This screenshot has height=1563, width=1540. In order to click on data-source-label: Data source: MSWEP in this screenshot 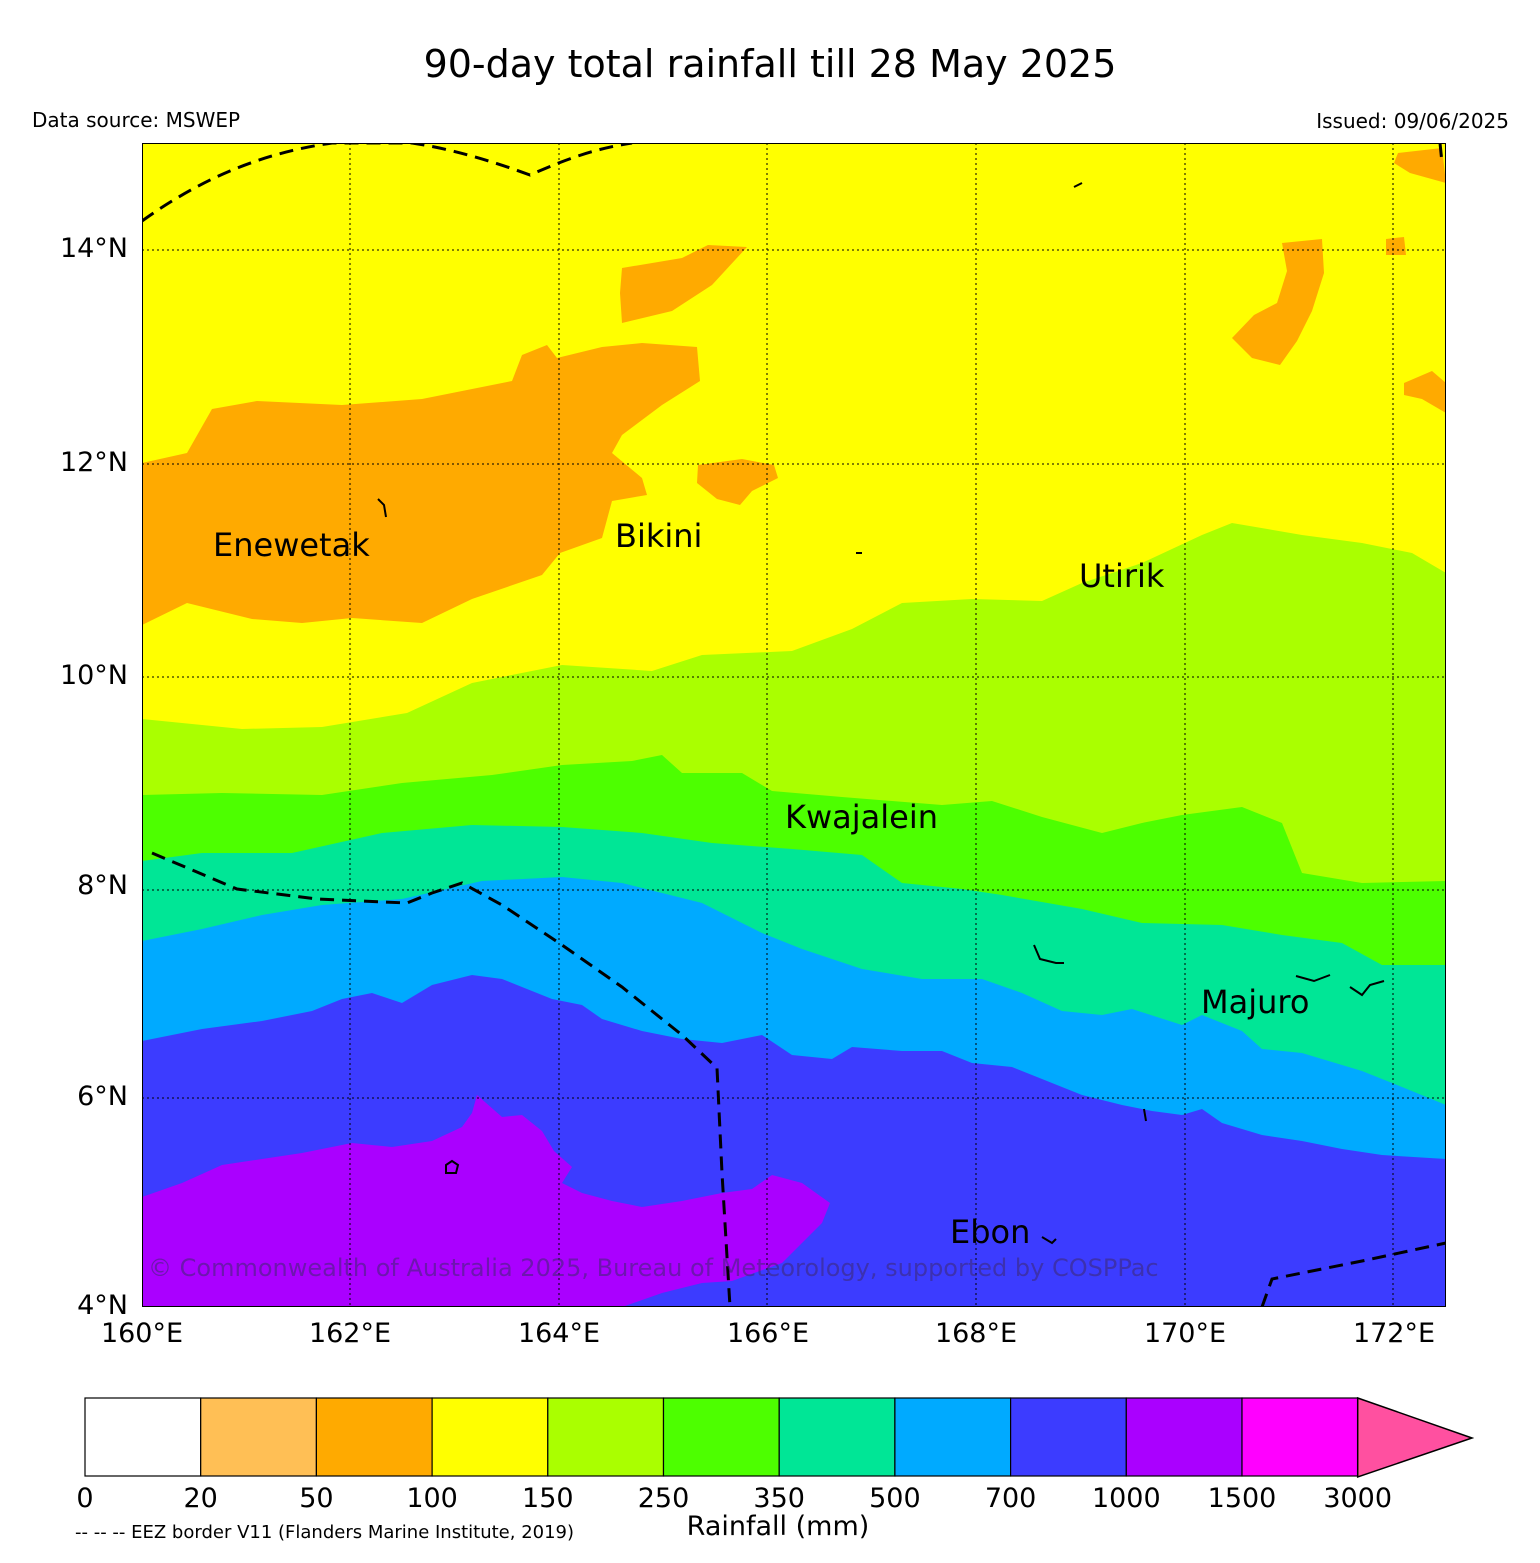, I will do `click(136, 120)`.